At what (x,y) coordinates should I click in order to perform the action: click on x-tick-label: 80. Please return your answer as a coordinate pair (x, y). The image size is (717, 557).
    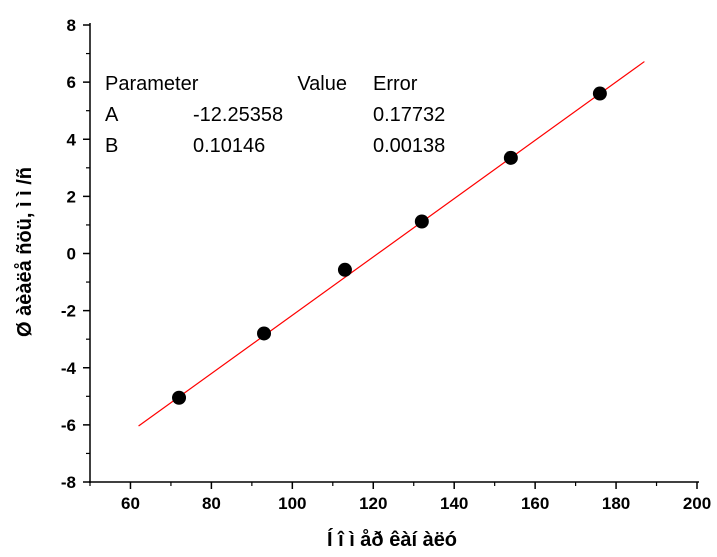
    Looking at the image, I should click on (211, 503).